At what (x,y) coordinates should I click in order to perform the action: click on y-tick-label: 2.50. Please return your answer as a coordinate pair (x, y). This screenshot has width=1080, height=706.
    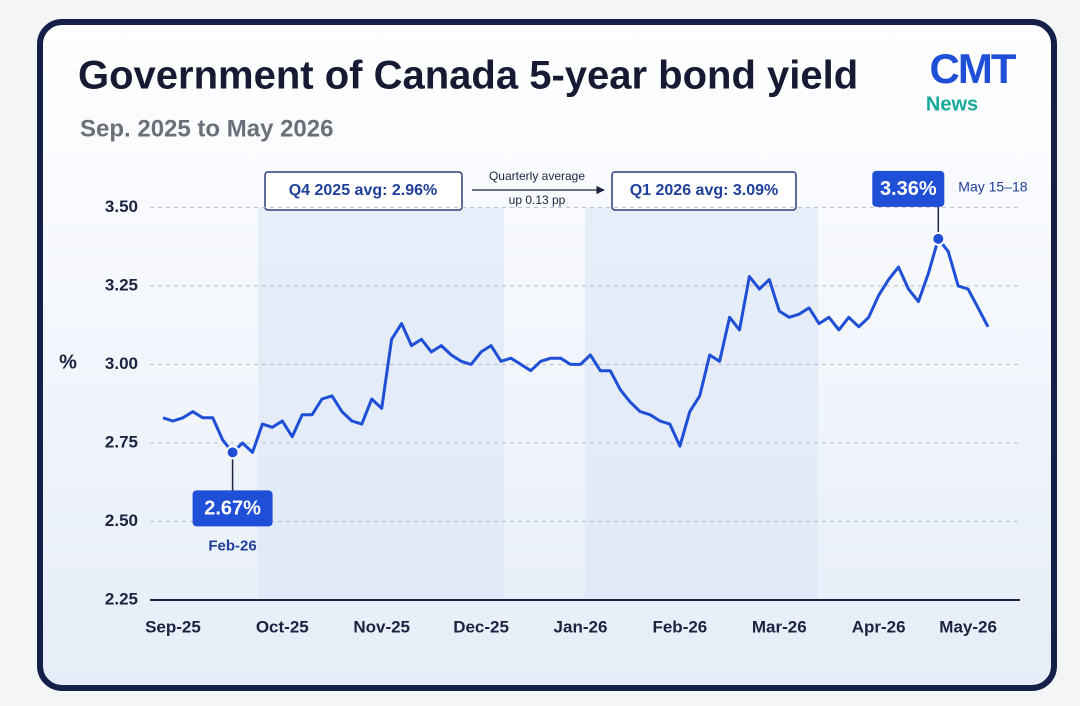
    Looking at the image, I should click on (121, 520).